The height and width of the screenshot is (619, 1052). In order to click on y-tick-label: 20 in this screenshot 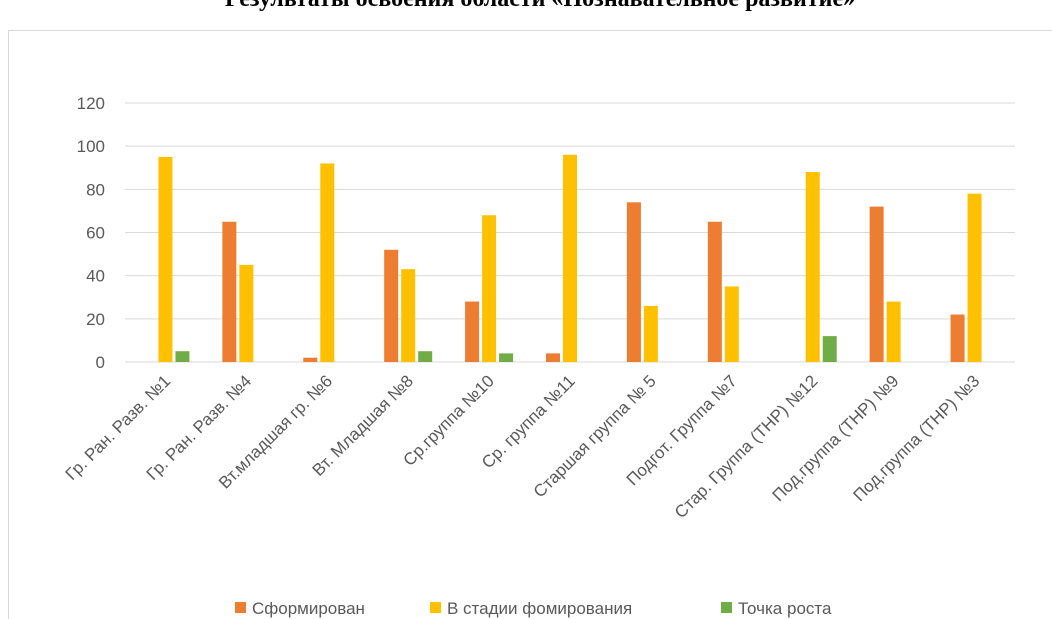, I will do `click(95, 319)`.